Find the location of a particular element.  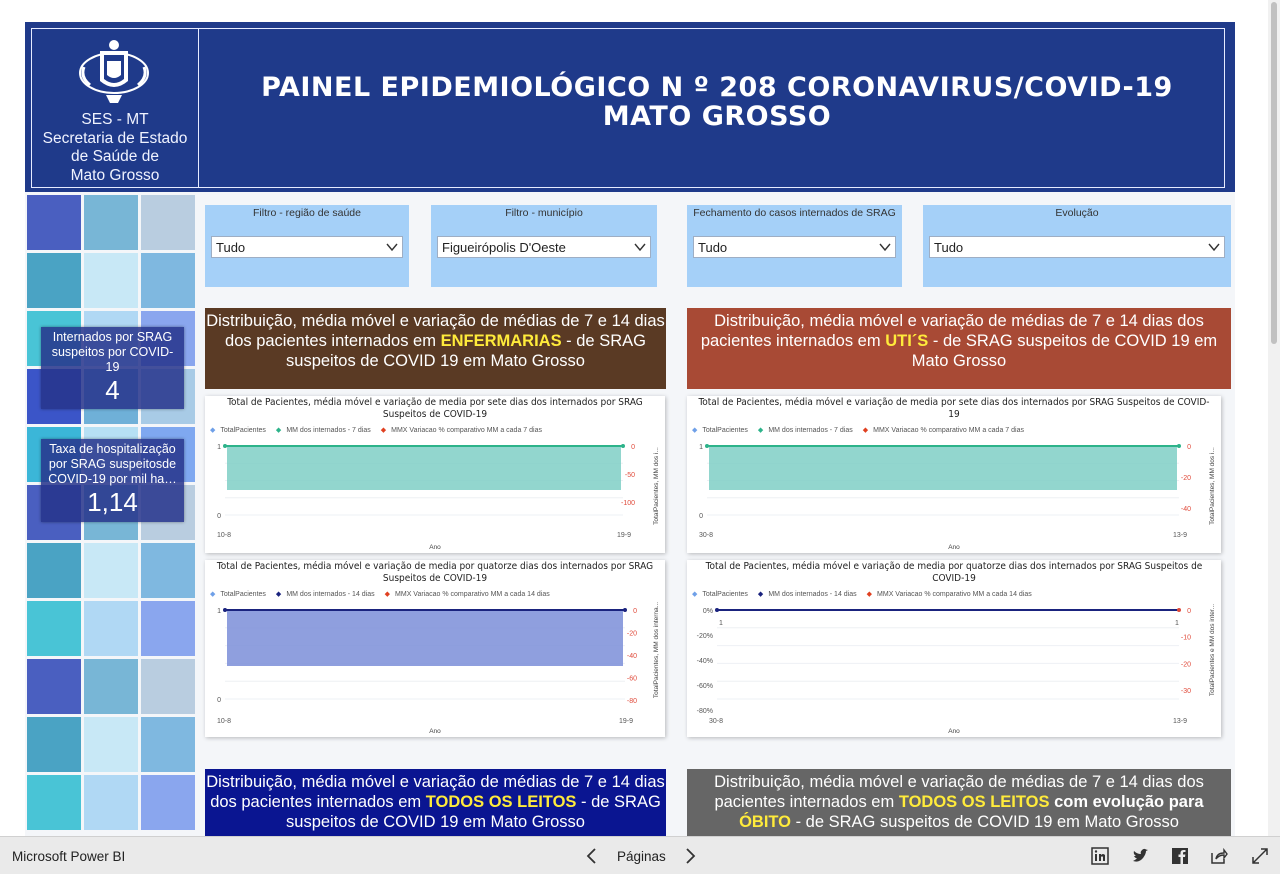

y-tick-label: 0% is located at coordinates (708, 611).